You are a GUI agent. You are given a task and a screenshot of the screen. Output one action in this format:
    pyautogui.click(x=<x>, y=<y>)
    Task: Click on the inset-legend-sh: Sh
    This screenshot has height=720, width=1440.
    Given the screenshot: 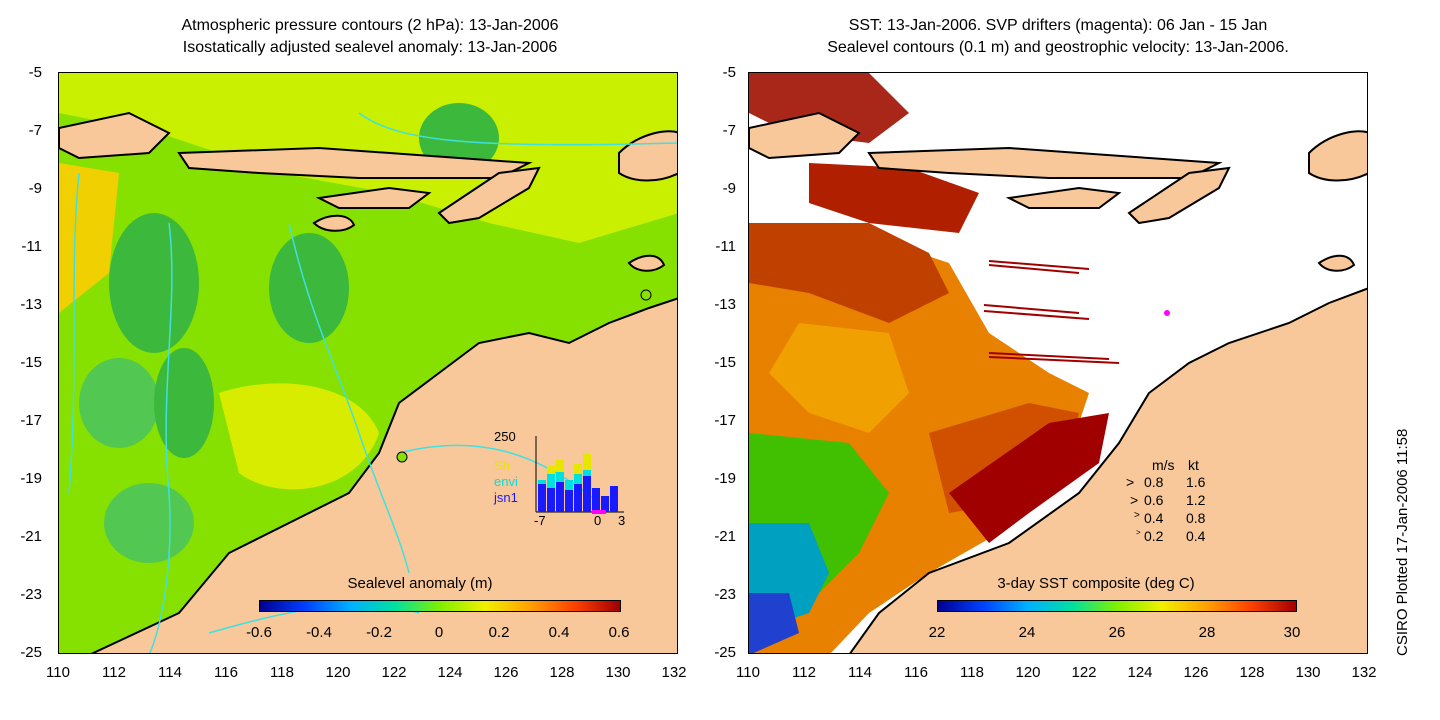 What is the action you would take?
    pyautogui.click(x=502, y=465)
    